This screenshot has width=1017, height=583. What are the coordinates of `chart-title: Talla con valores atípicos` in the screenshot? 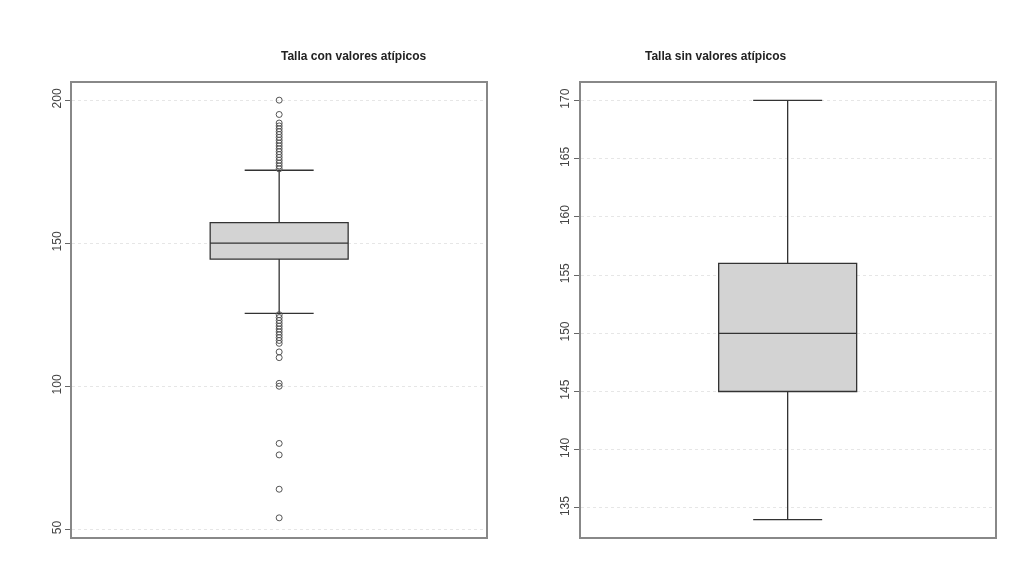 It's located at (354, 56).